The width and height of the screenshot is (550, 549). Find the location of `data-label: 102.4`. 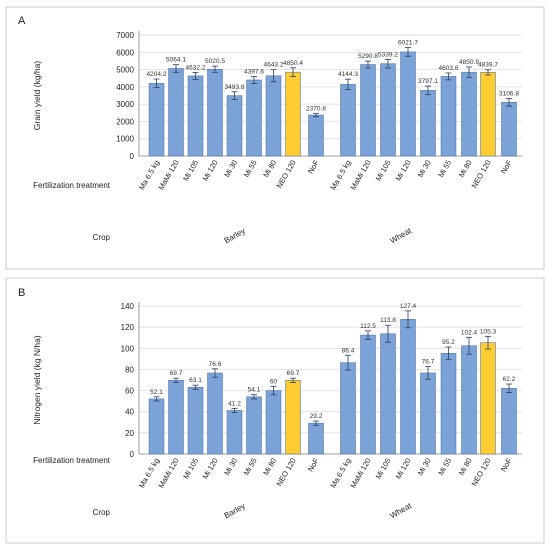

data-label: 102.4 is located at coordinates (469, 332).